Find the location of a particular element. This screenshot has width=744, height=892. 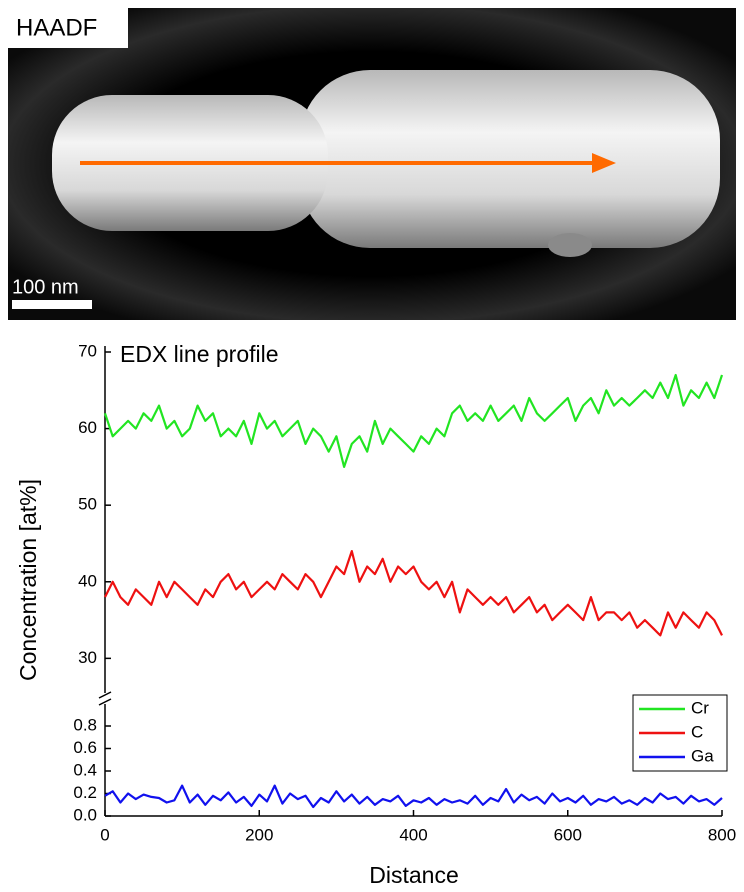

chart-title: EDX line profile is located at coordinates (199, 354).